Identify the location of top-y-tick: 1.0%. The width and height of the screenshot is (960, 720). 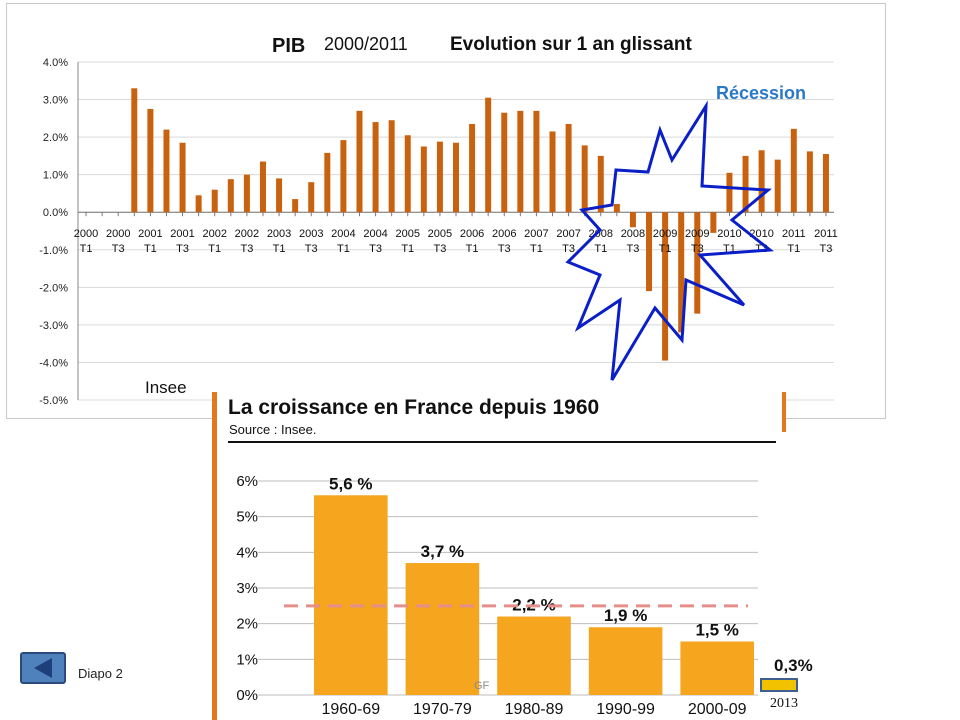
(55, 176).